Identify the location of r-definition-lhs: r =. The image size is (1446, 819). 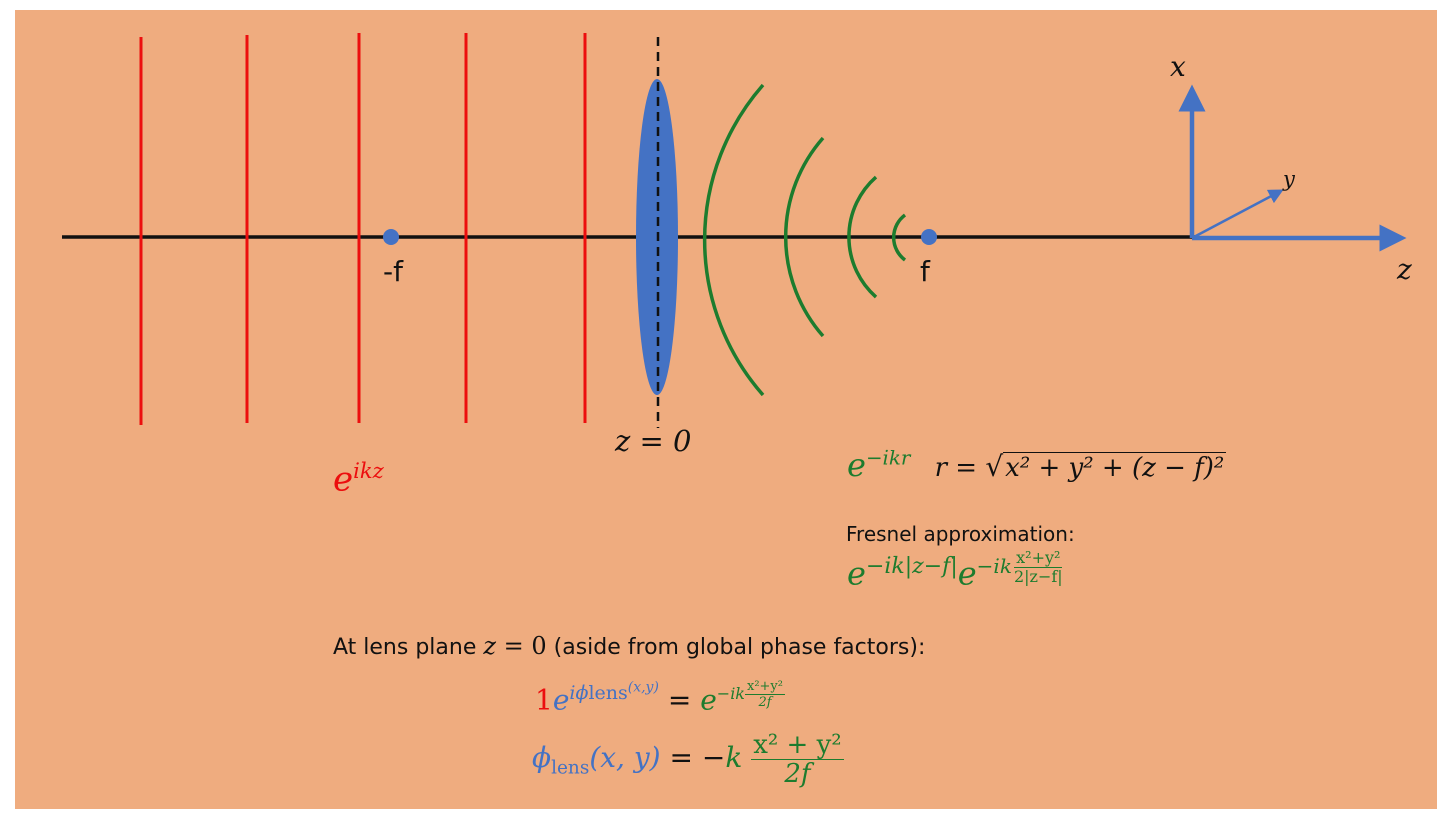
(960, 468).